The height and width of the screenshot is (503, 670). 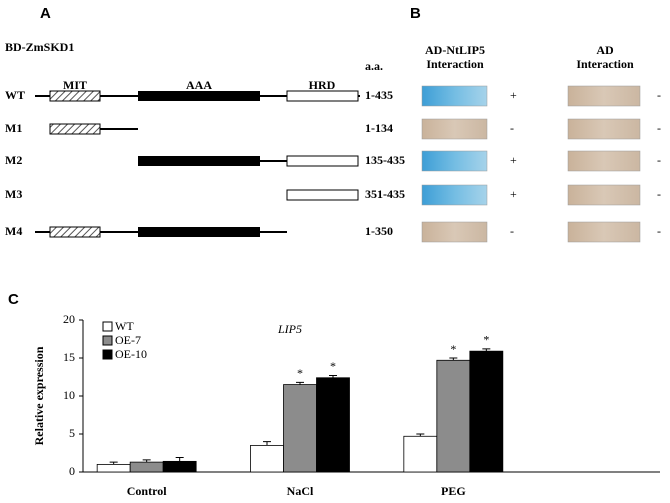 What do you see at coordinates (69, 395) in the screenshot?
I see `y-tick-label: 10` at bounding box center [69, 395].